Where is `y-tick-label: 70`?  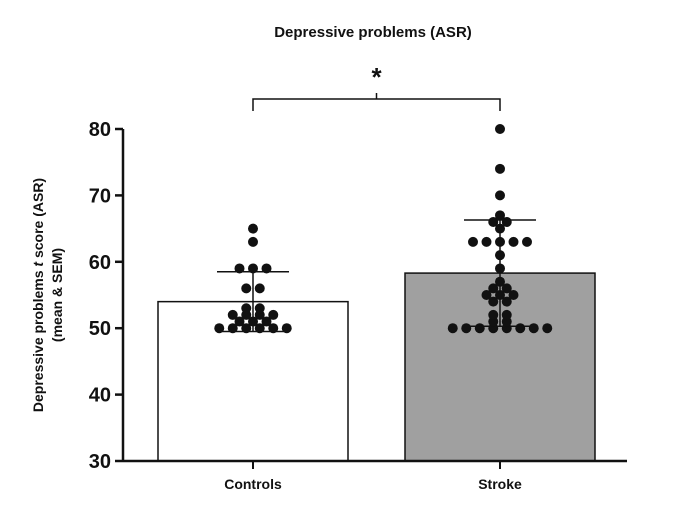
y-tick-label: 70 is located at coordinates (100, 196).